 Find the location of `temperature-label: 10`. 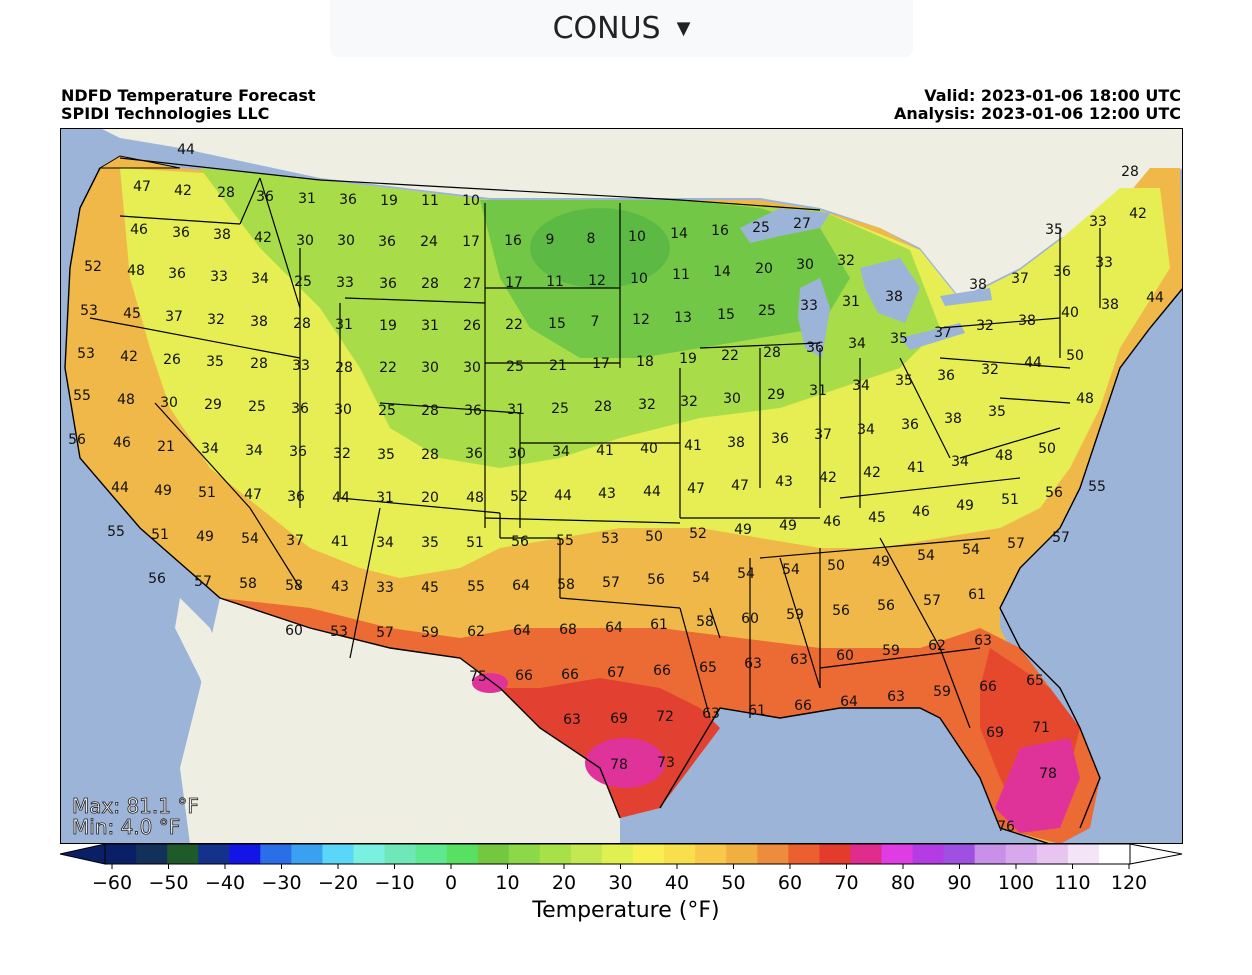

temperature-label: 10 is located at coordinates (637, 237).